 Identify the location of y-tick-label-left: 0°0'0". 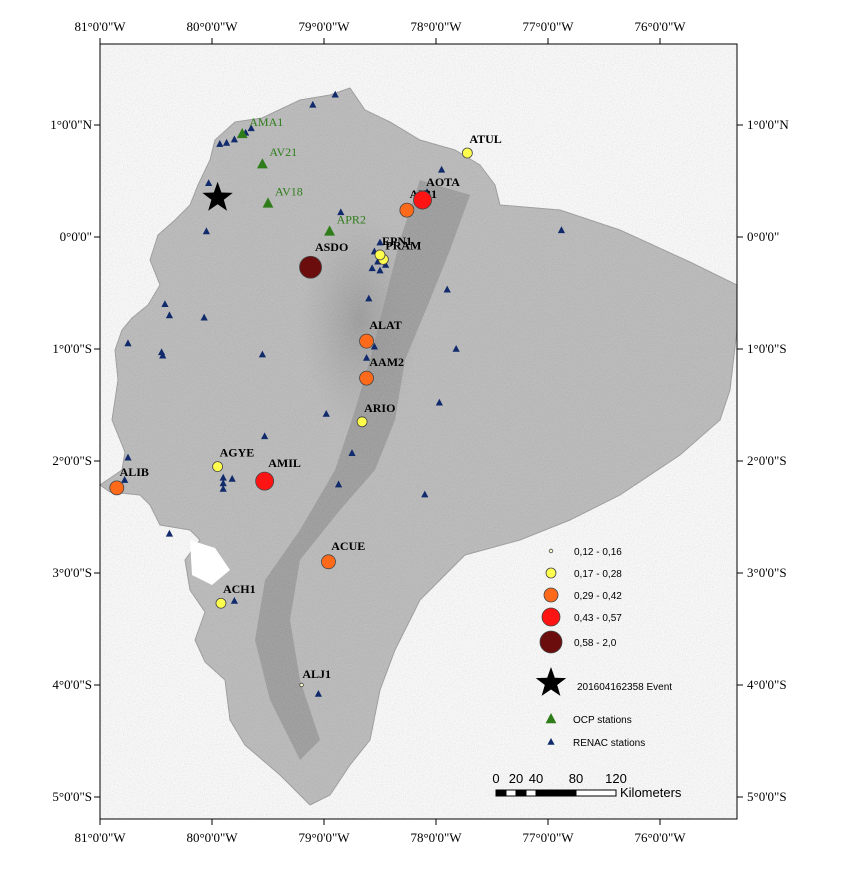
(76, 236).